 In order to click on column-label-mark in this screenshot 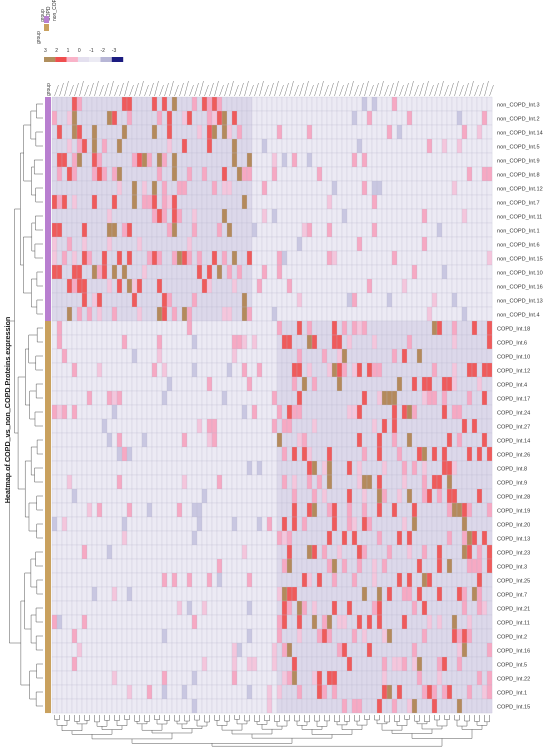, I will do `click(56, 90)`.